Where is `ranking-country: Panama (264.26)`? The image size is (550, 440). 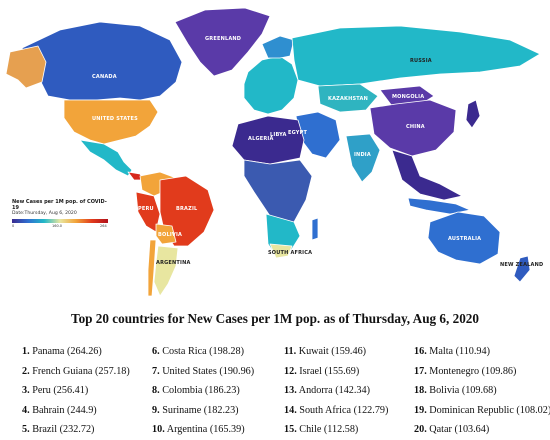 ranking-country: Panama (264.26) is located at coordinates (67, 351).